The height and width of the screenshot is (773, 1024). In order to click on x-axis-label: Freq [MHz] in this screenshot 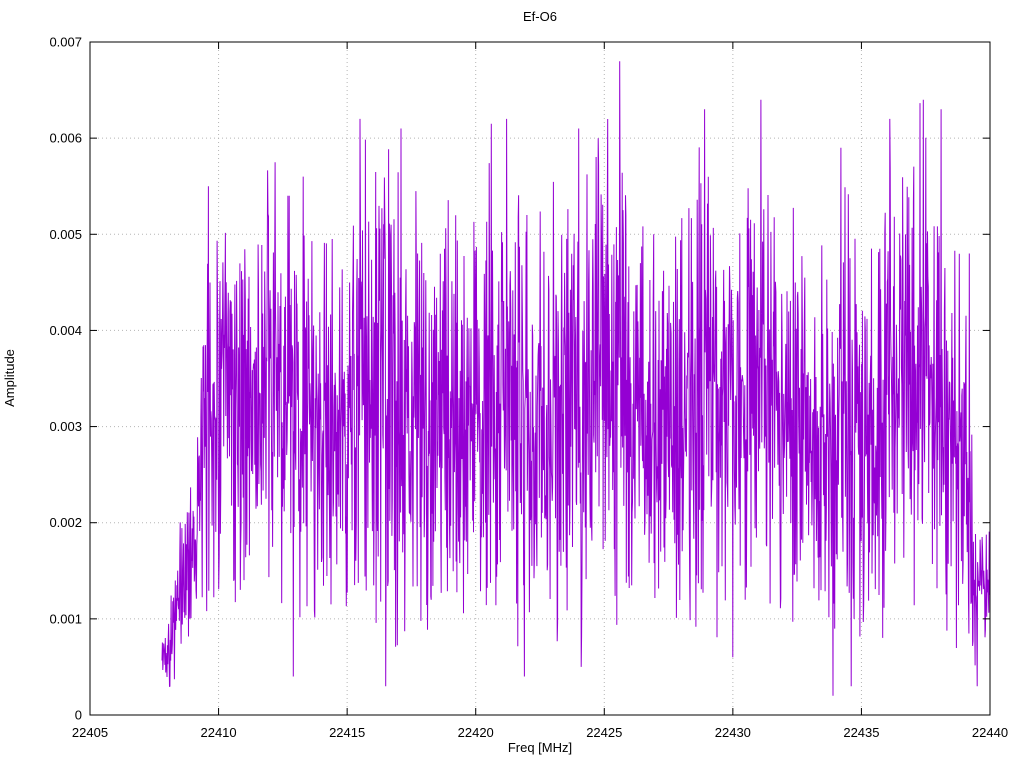, I will do `click(540, 747)`.